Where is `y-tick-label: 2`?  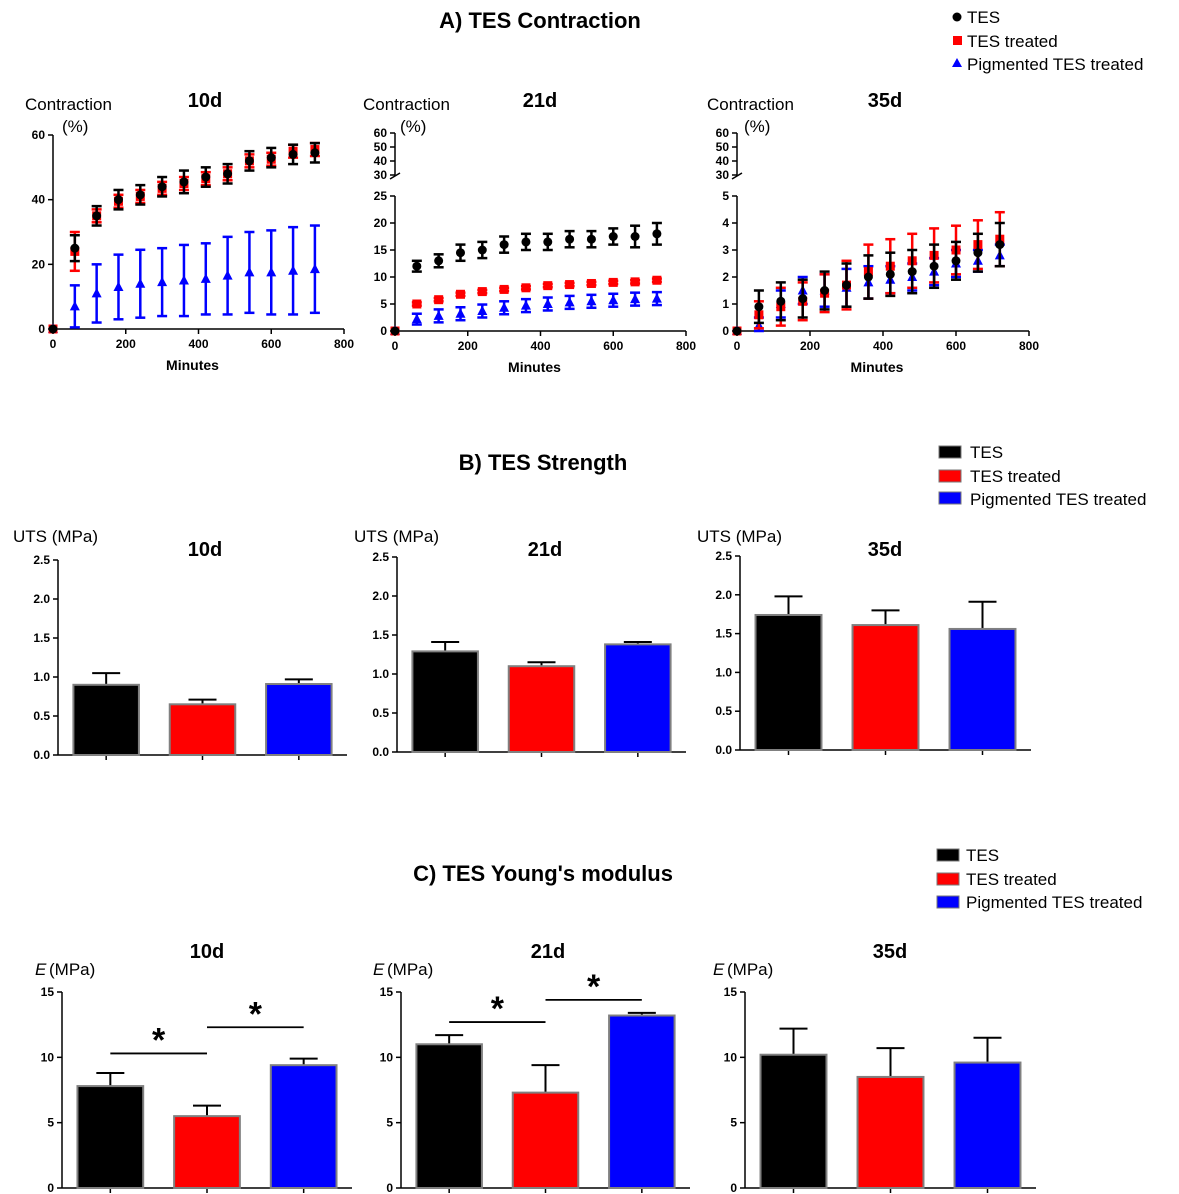 y-tick-label: 2 is located at coordinates (725, 277).